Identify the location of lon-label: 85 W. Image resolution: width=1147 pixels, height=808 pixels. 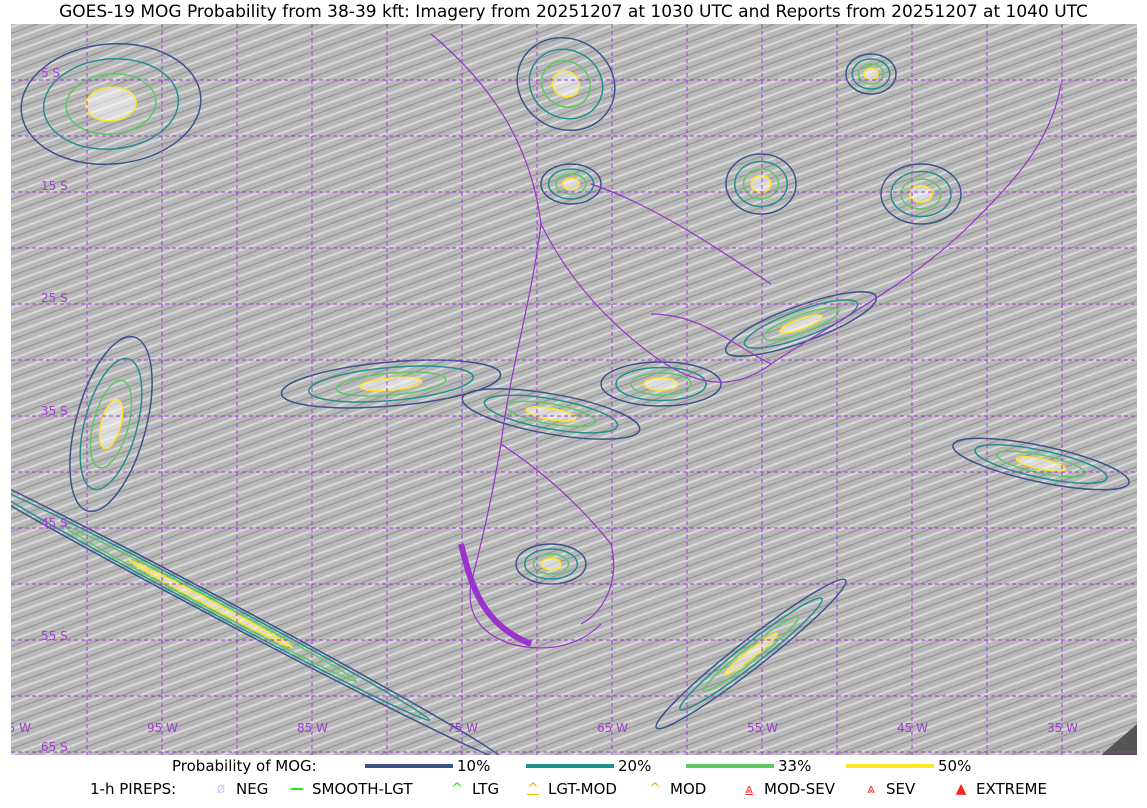
(312, 728).